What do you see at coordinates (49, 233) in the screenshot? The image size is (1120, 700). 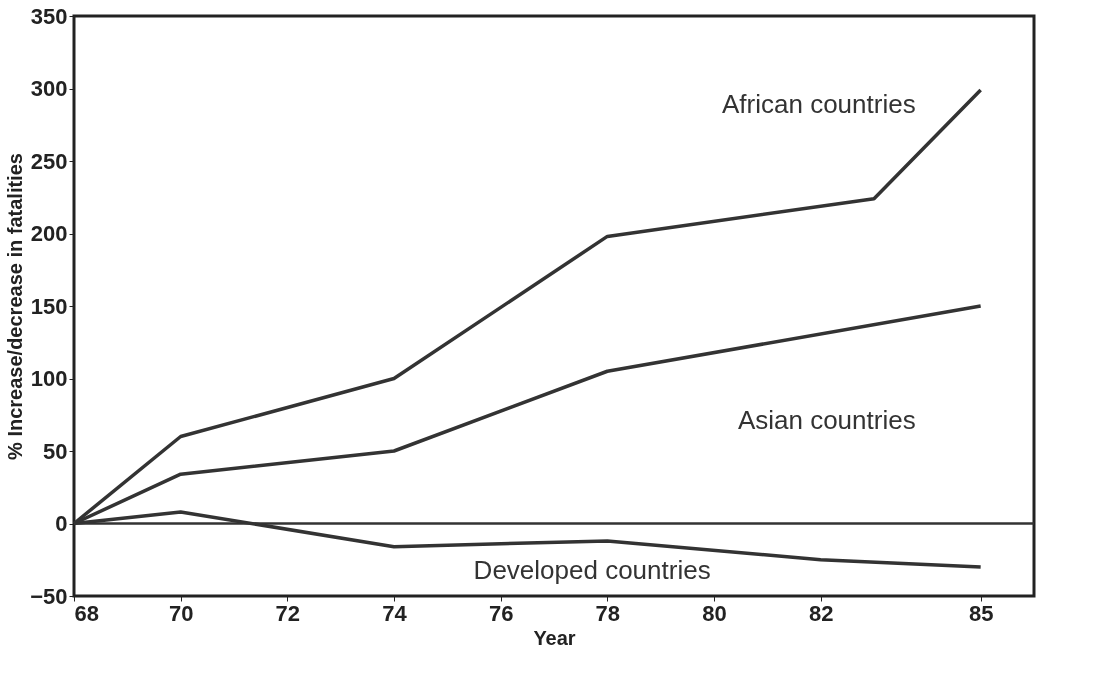 I see `y-tick-label: 200` at bounding box center [49, 233].